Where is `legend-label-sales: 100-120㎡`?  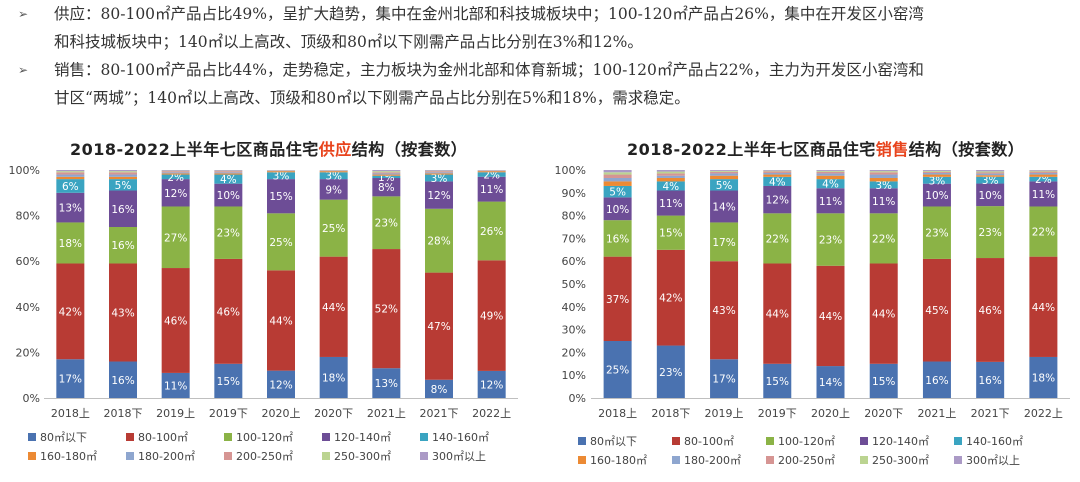
legend-label-sales: 100-120㎡ is located at coordinates (806, 441).